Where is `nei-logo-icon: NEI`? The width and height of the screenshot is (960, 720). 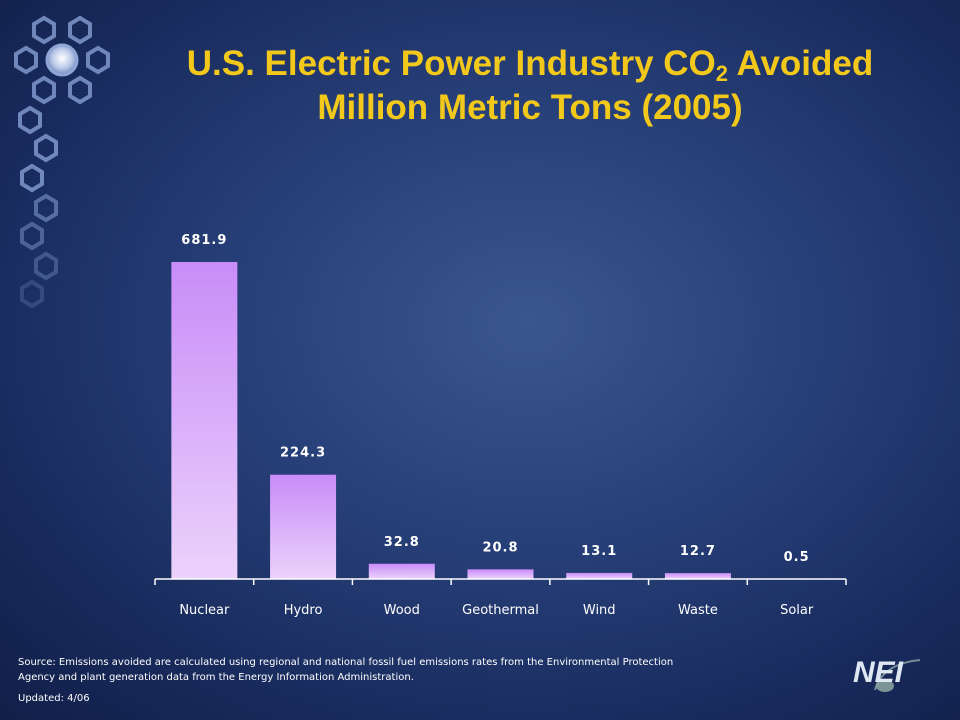
nei-logo-icon: NEI is located at coordinates (887, 674).